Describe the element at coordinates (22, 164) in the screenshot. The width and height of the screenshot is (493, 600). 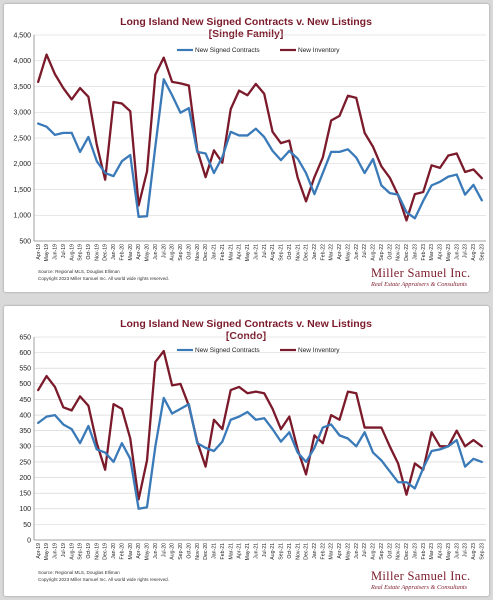
I see `y-tick-label: 2,000` at that location.